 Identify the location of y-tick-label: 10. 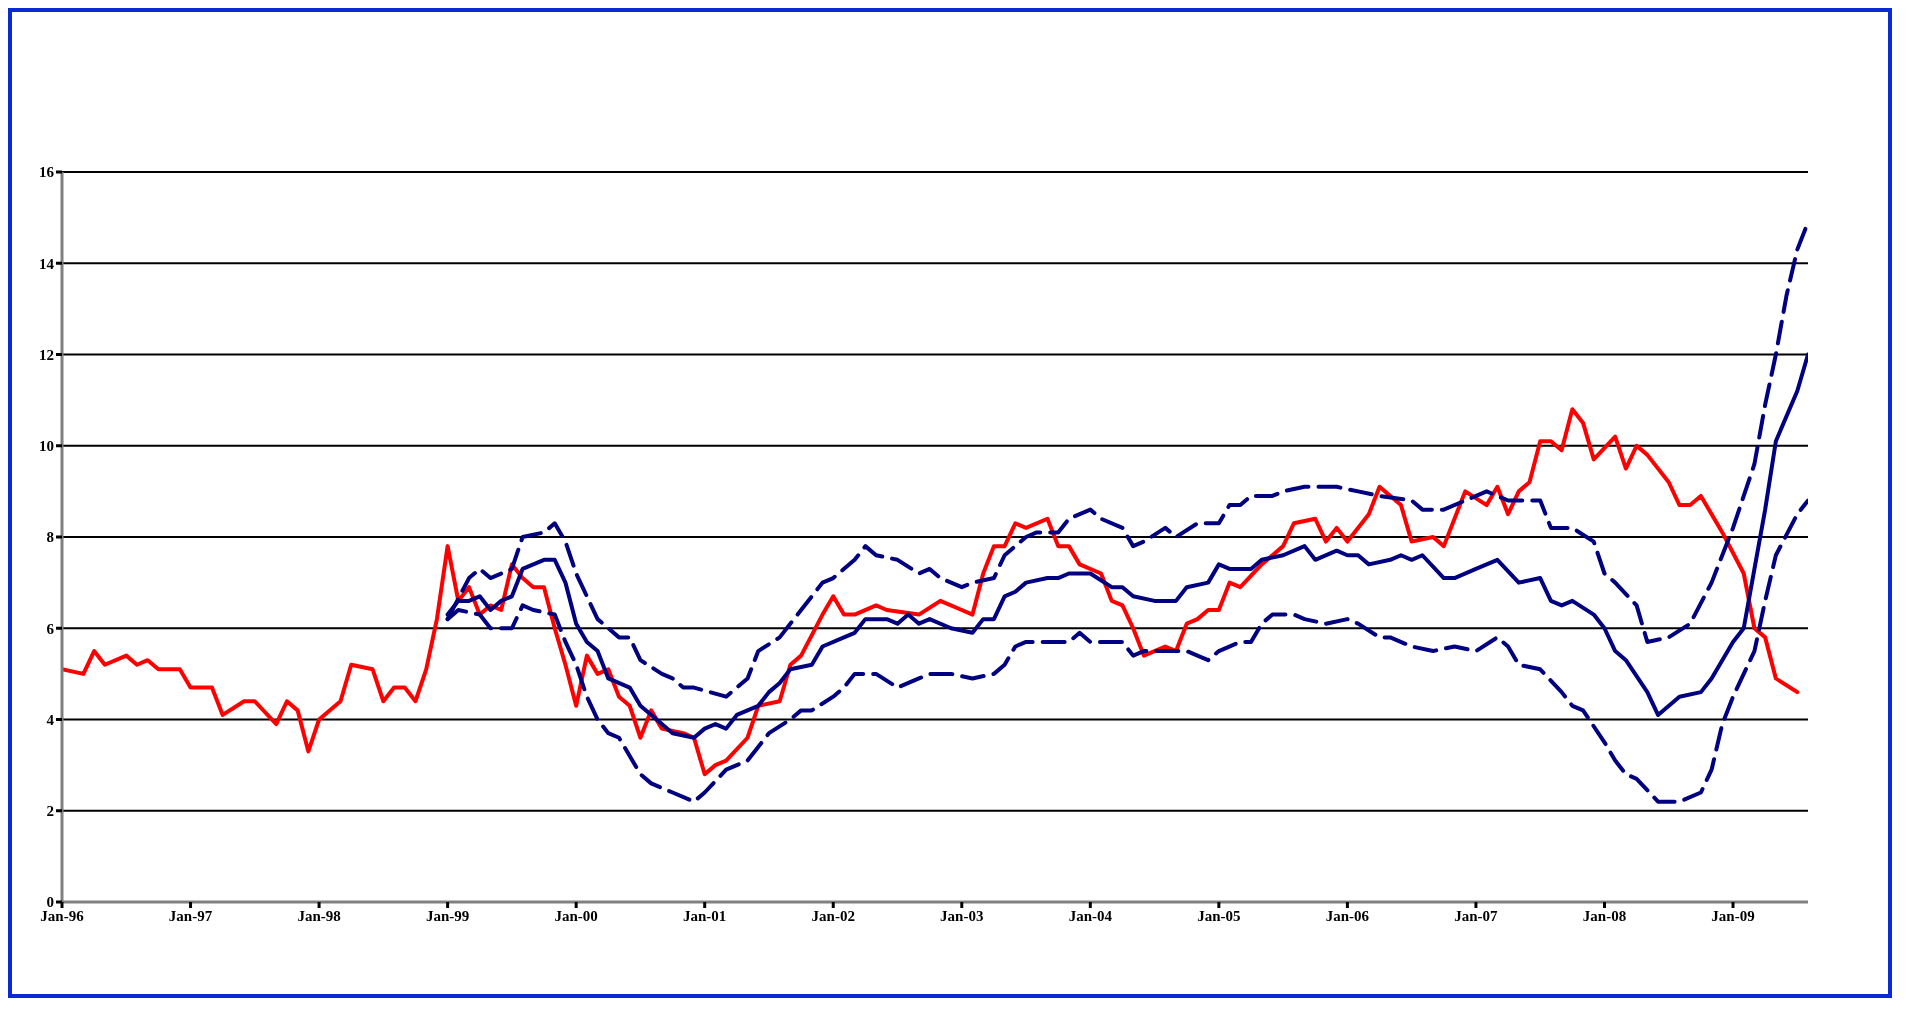
(46, 446).